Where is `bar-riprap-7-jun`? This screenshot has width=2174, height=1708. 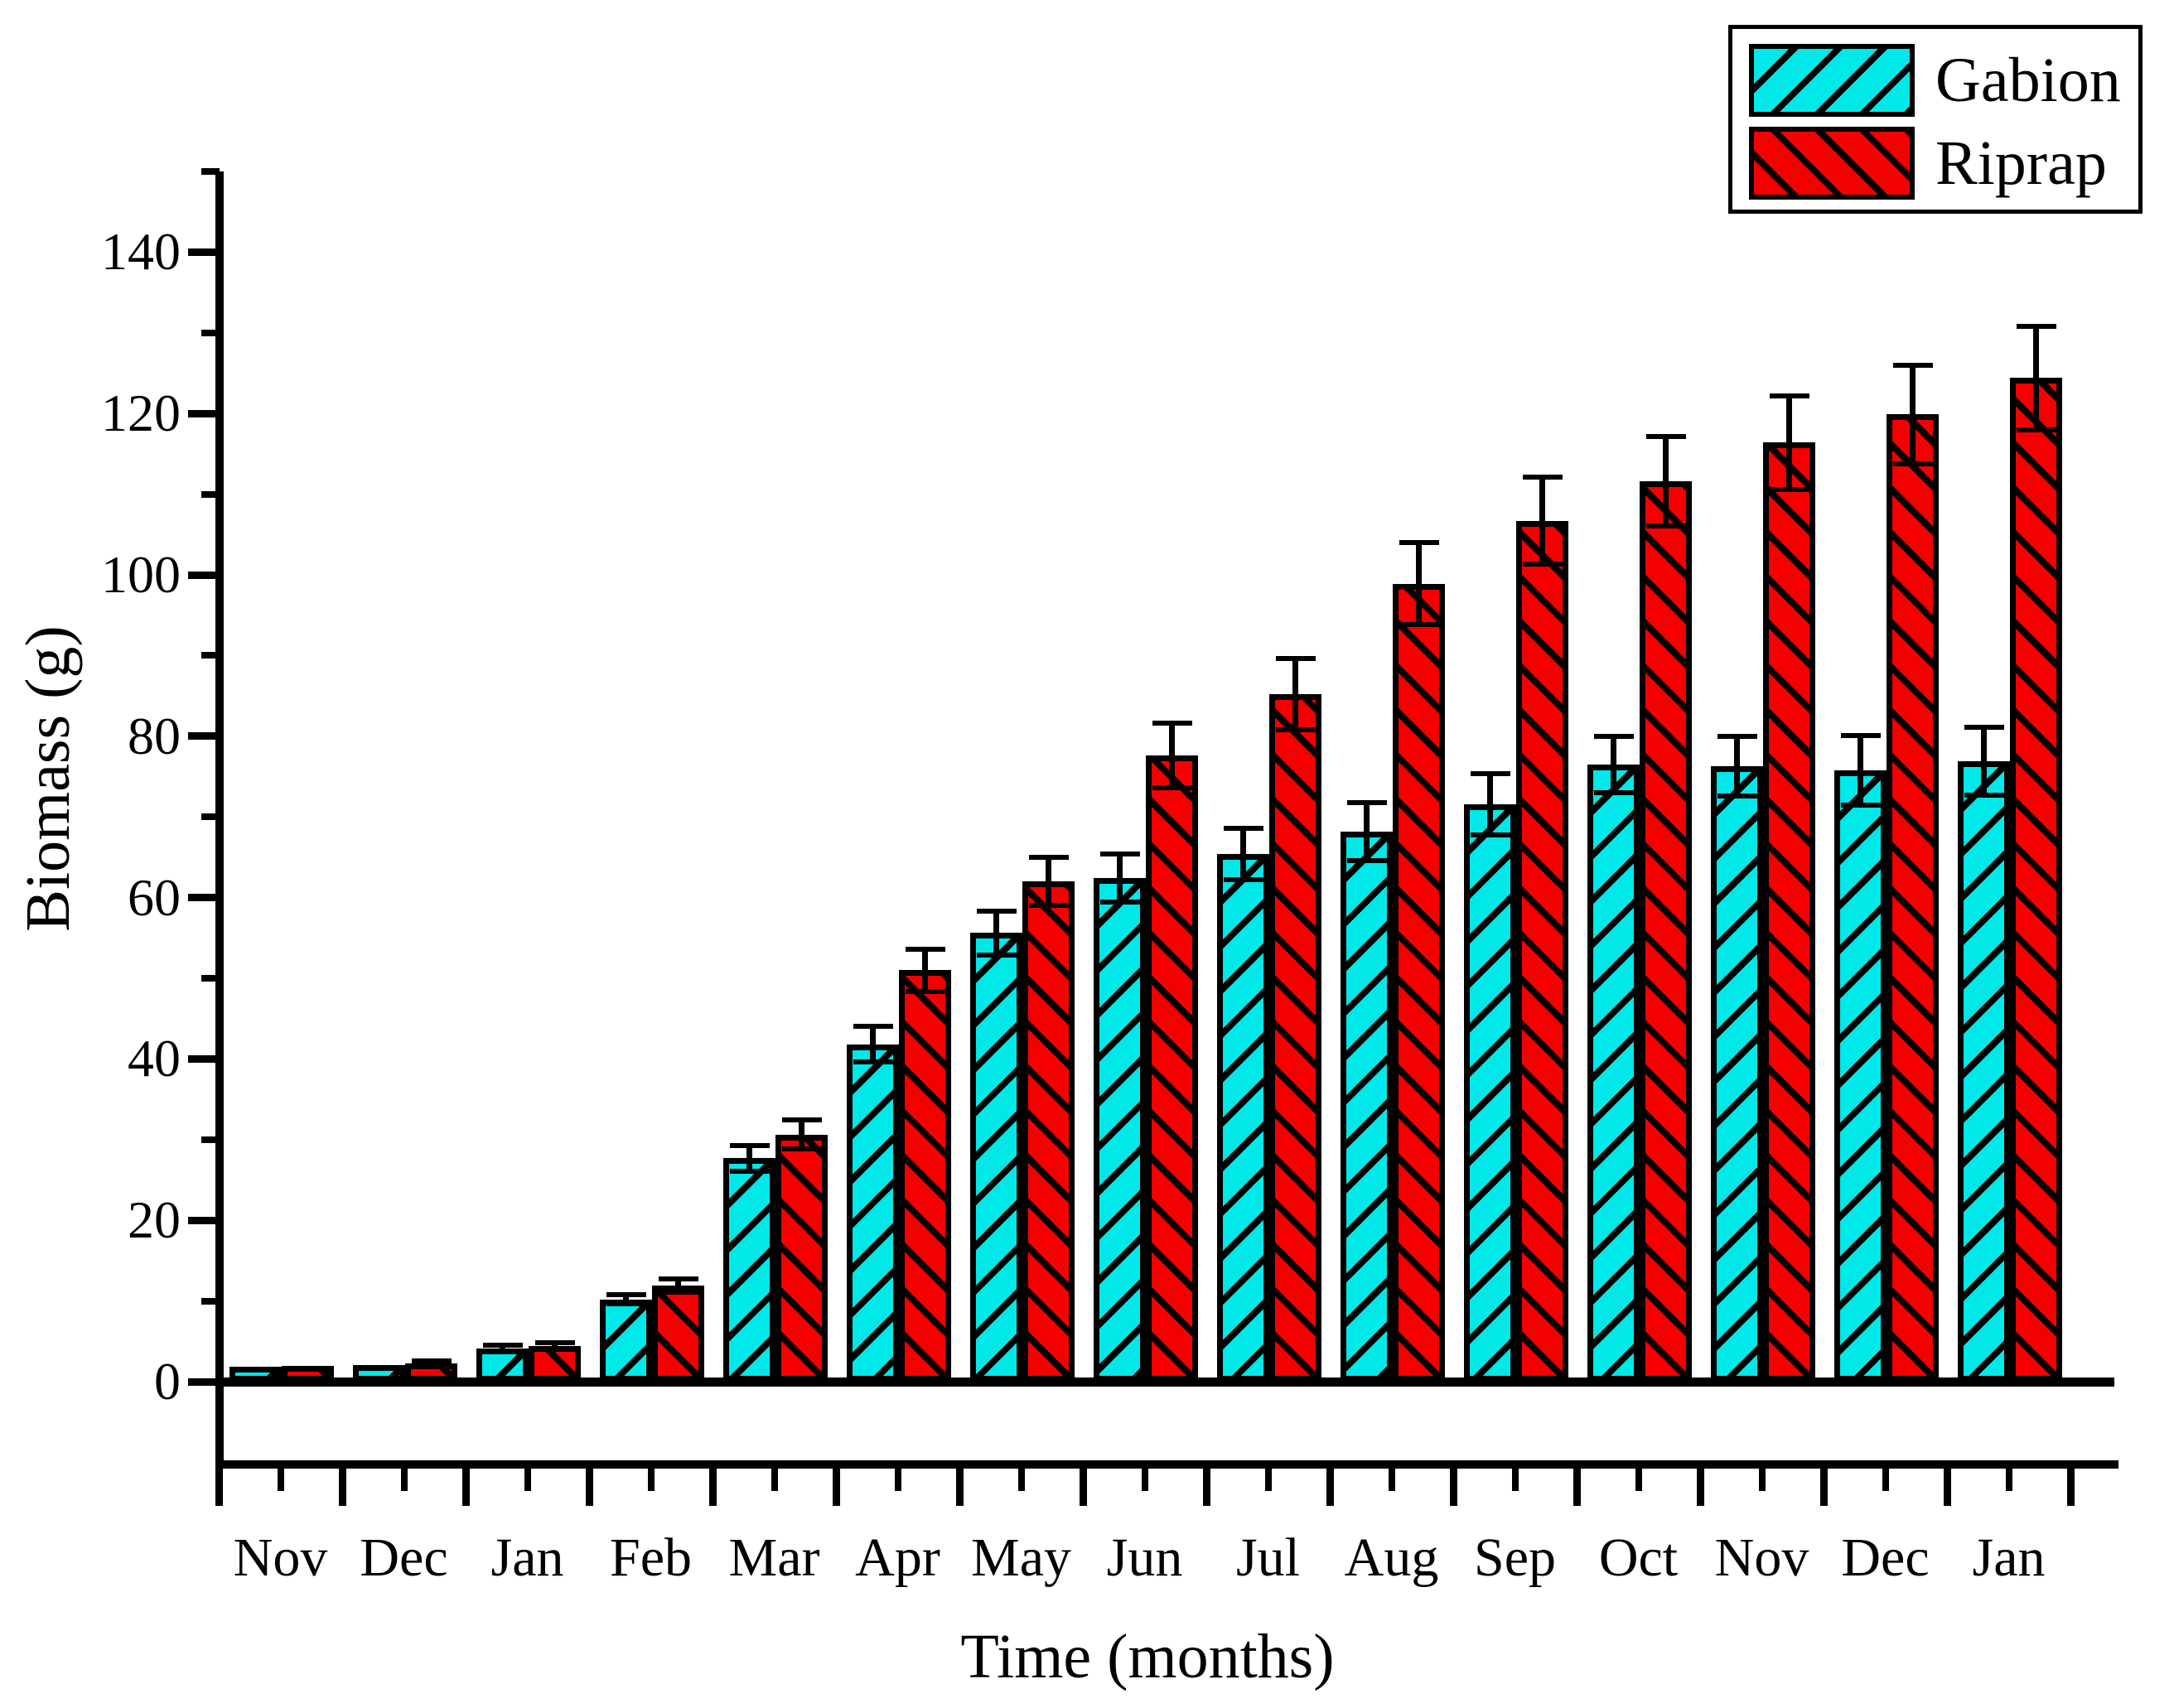 bar-riprap-7-jun is located at coordinates (1172, 1068).